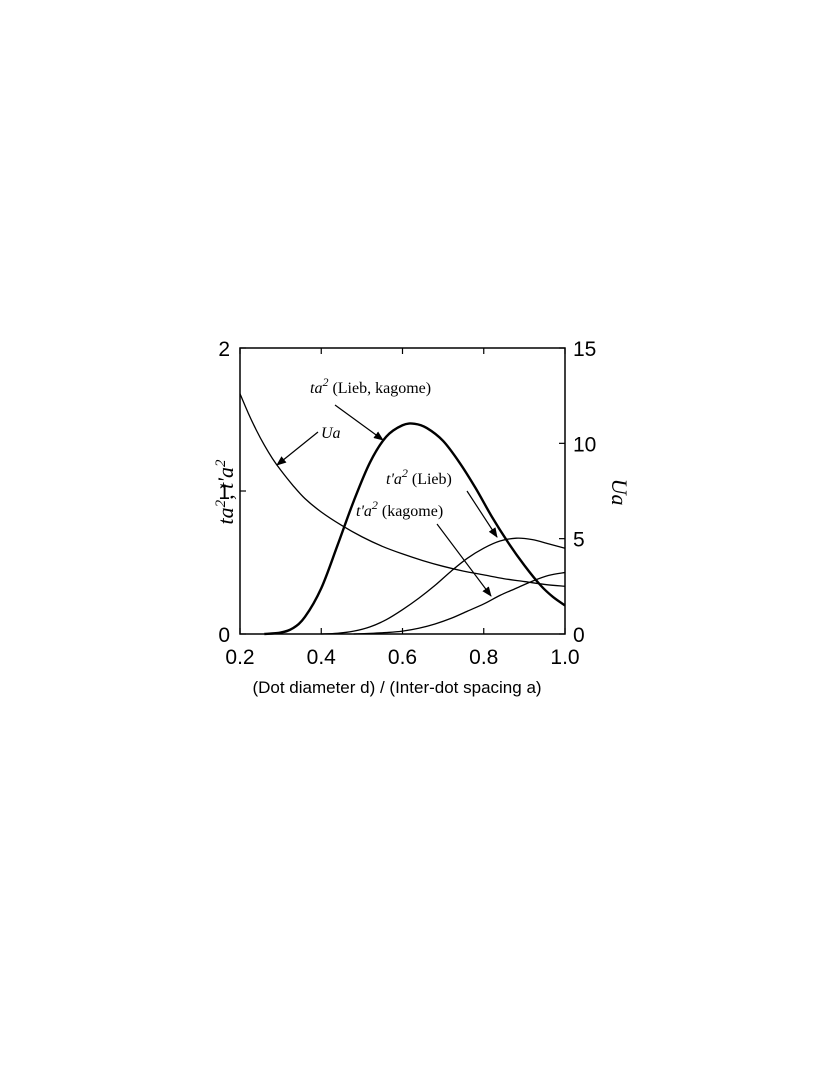 The height and width of the screenshot is (1088, 817). I want to click on x-tick-label: 1.0, so click(564, 657).